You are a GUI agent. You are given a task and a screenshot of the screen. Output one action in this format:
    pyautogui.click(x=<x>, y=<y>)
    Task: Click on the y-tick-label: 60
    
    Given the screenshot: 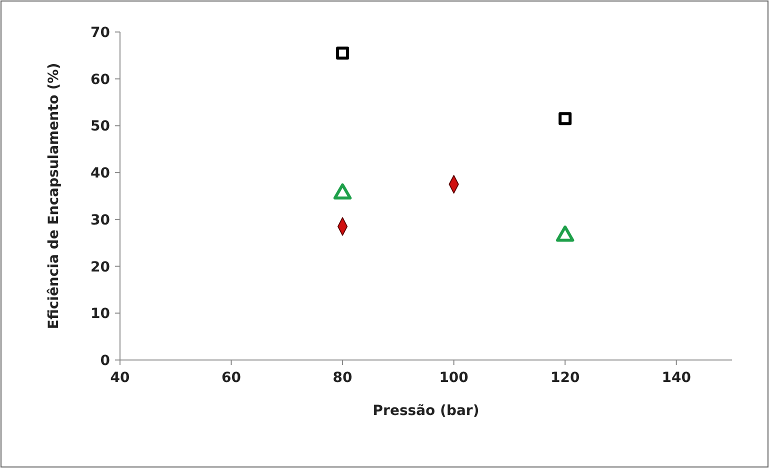 What is the action you would take?
    pyautogui.click(x=100, y=80)
    